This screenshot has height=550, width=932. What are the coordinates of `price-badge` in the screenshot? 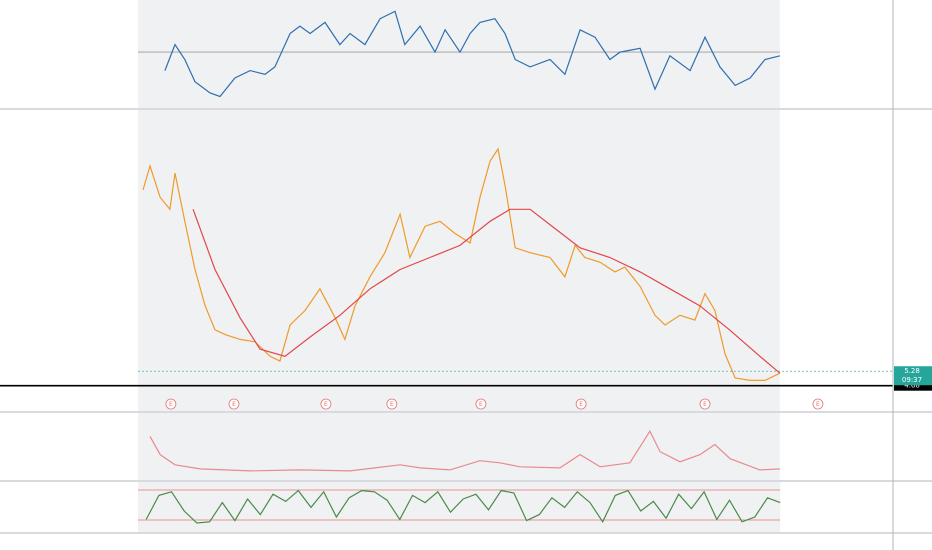 It's located at (913, 385).